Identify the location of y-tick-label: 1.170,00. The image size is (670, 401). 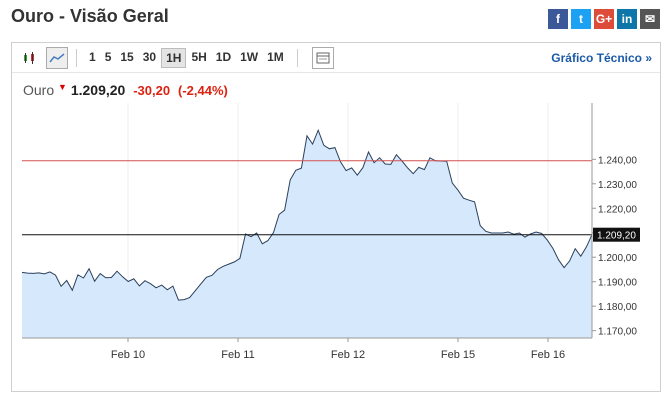
(617, 332).